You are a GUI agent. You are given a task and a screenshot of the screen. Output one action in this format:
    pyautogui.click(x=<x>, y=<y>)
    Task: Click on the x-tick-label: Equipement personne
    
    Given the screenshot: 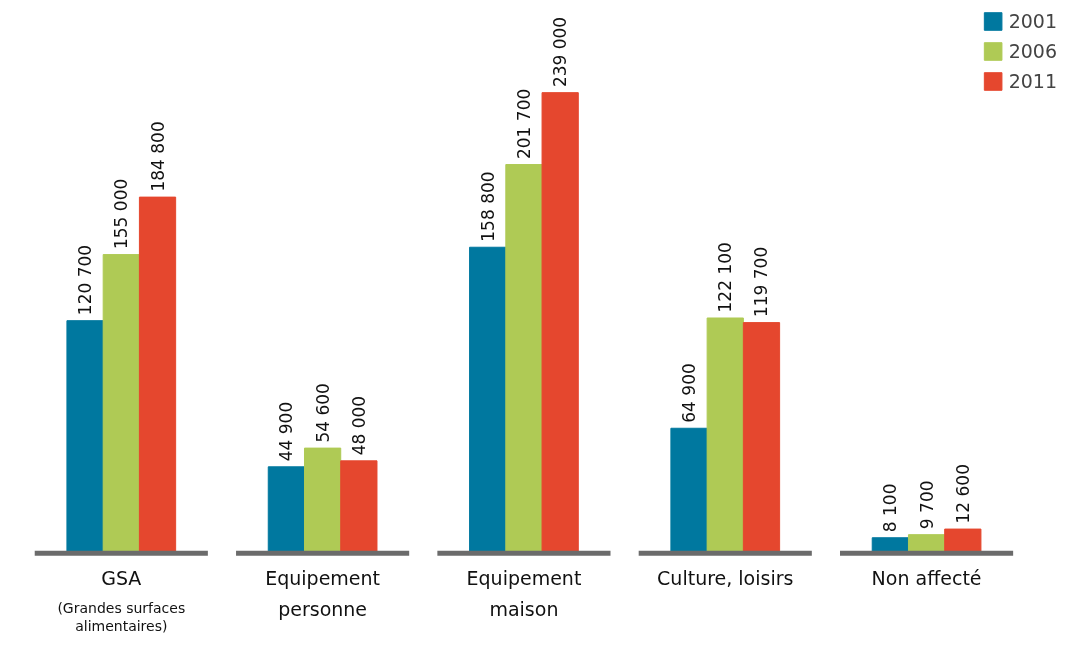 What is the action you would take?
    pyautogui.click(x=323, y=593)
    